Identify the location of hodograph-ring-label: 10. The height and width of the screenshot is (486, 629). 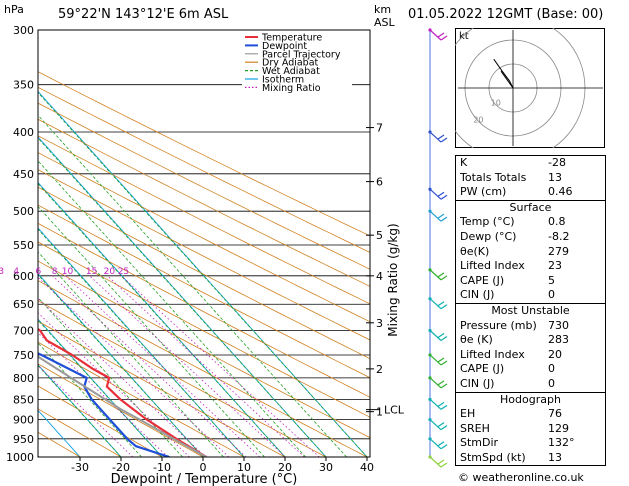
(496, 102).